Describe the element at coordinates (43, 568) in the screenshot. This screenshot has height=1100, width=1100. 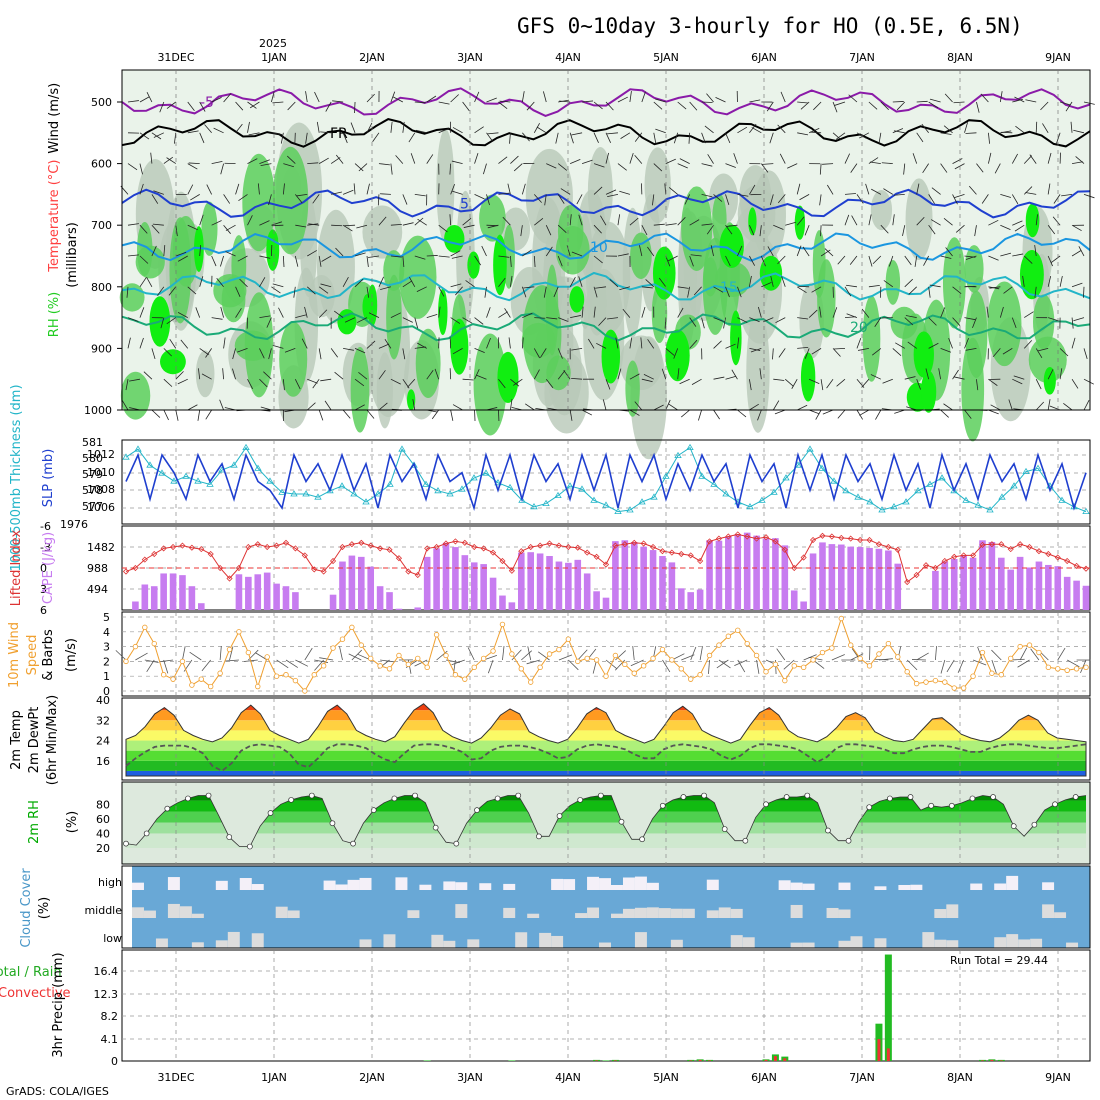
I see `li-tick: 0` at that location.